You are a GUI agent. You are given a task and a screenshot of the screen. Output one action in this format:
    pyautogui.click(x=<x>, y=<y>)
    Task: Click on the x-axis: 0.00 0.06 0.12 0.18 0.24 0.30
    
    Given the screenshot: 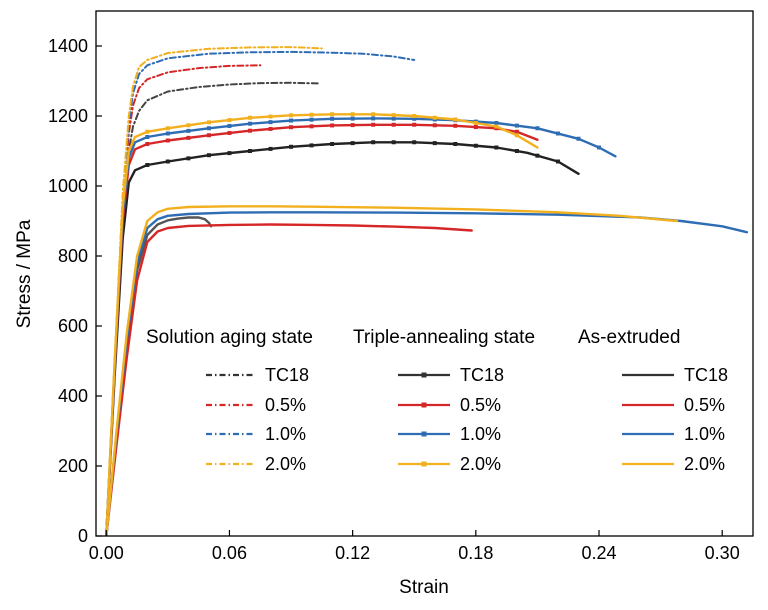 What is the action you would take?
    pyautogui.click(x=414, y=546)
    